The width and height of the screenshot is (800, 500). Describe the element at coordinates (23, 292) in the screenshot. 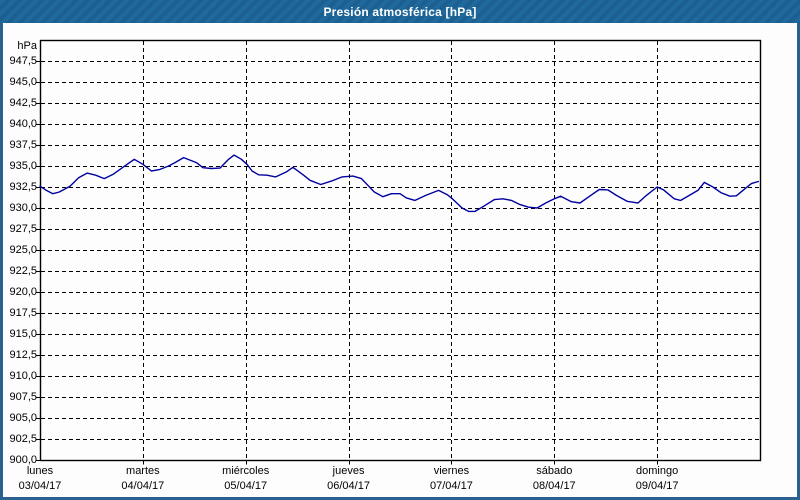

I see `y-tick-label: 920,0` at that location.